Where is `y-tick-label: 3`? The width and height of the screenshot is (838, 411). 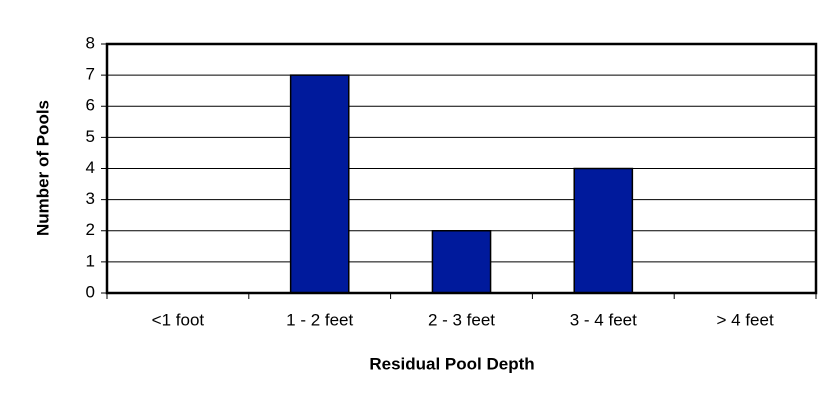 y-tick-label: 3 is located at coordinates (90, 198).